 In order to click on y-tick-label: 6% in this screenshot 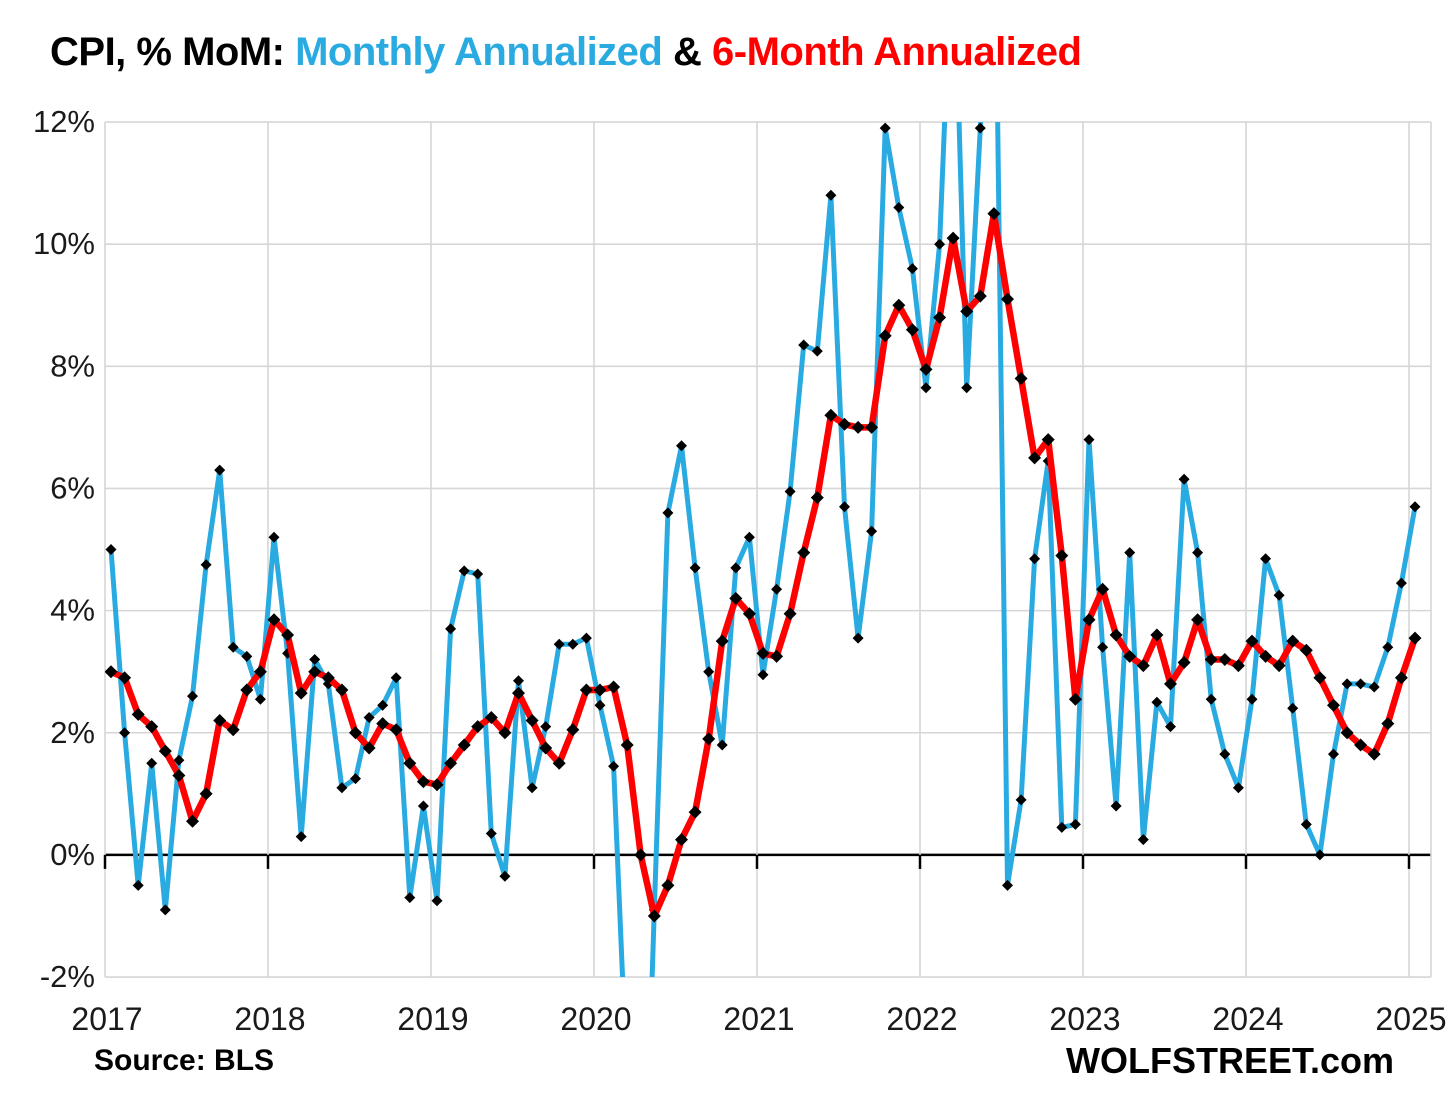, I will do `click(72, 487)`.